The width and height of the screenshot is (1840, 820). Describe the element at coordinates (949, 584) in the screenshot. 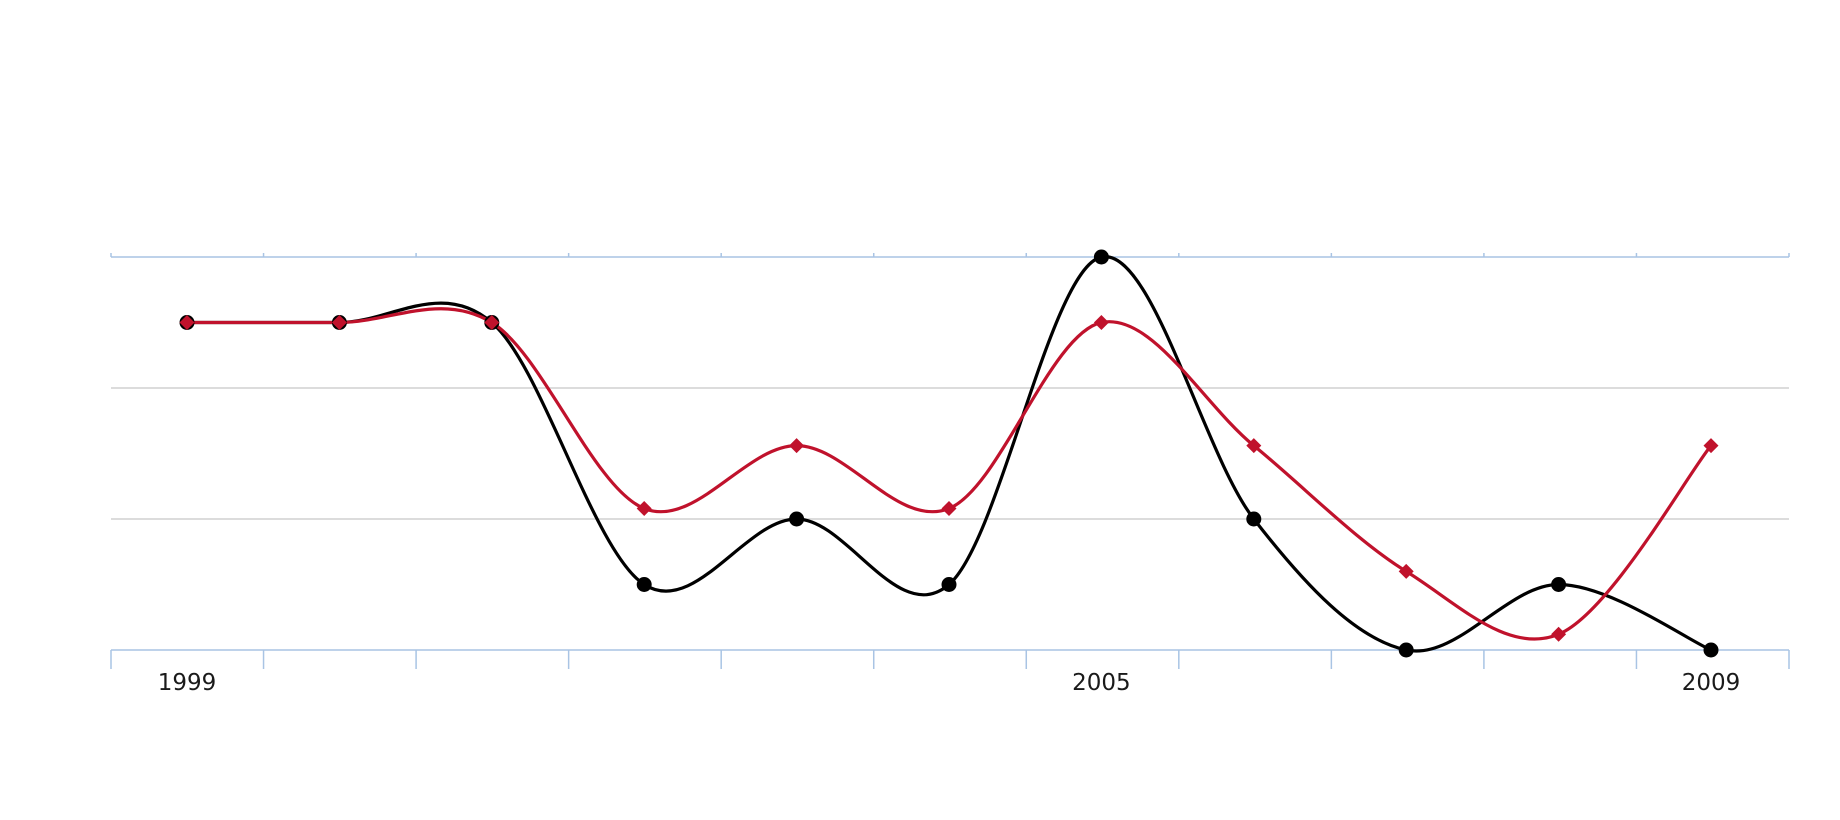

I see `series-1-point-2004` at that location.